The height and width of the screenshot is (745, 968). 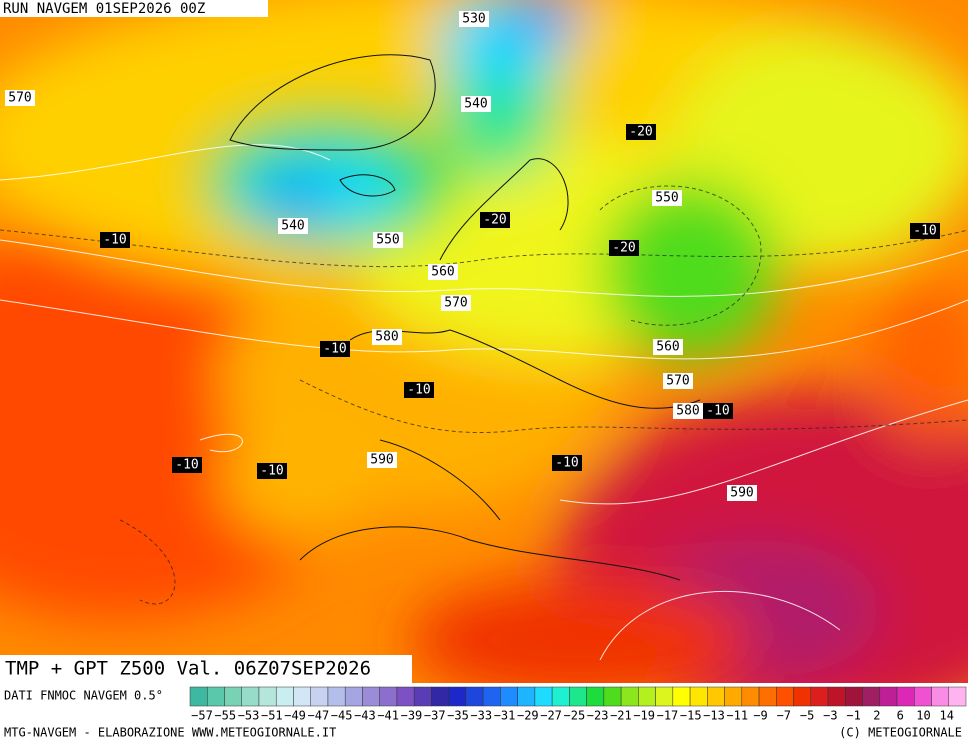 What do you see at coordinates (342, 716) in the screenshot?
I see `colorbar-label: −45` at bounding box center [342, 716].